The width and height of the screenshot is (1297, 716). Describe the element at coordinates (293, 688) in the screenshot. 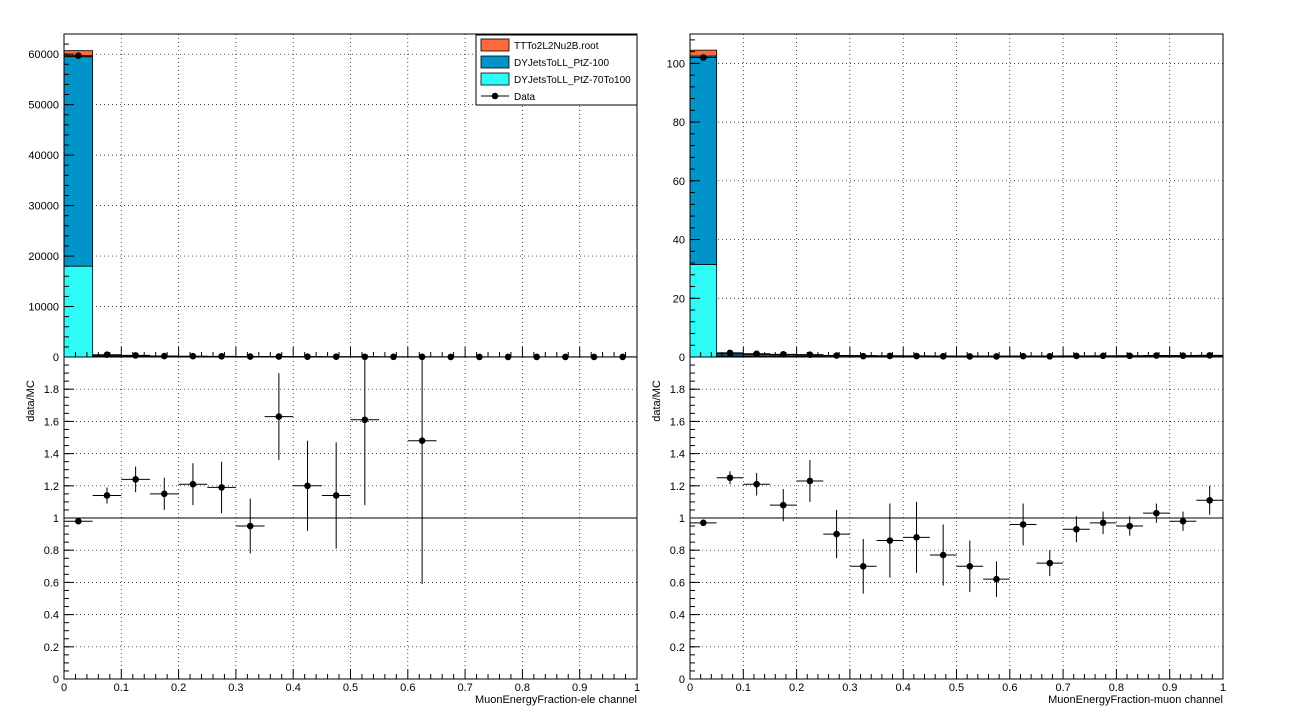

I see `x-tick-label: 0.4` at that location.